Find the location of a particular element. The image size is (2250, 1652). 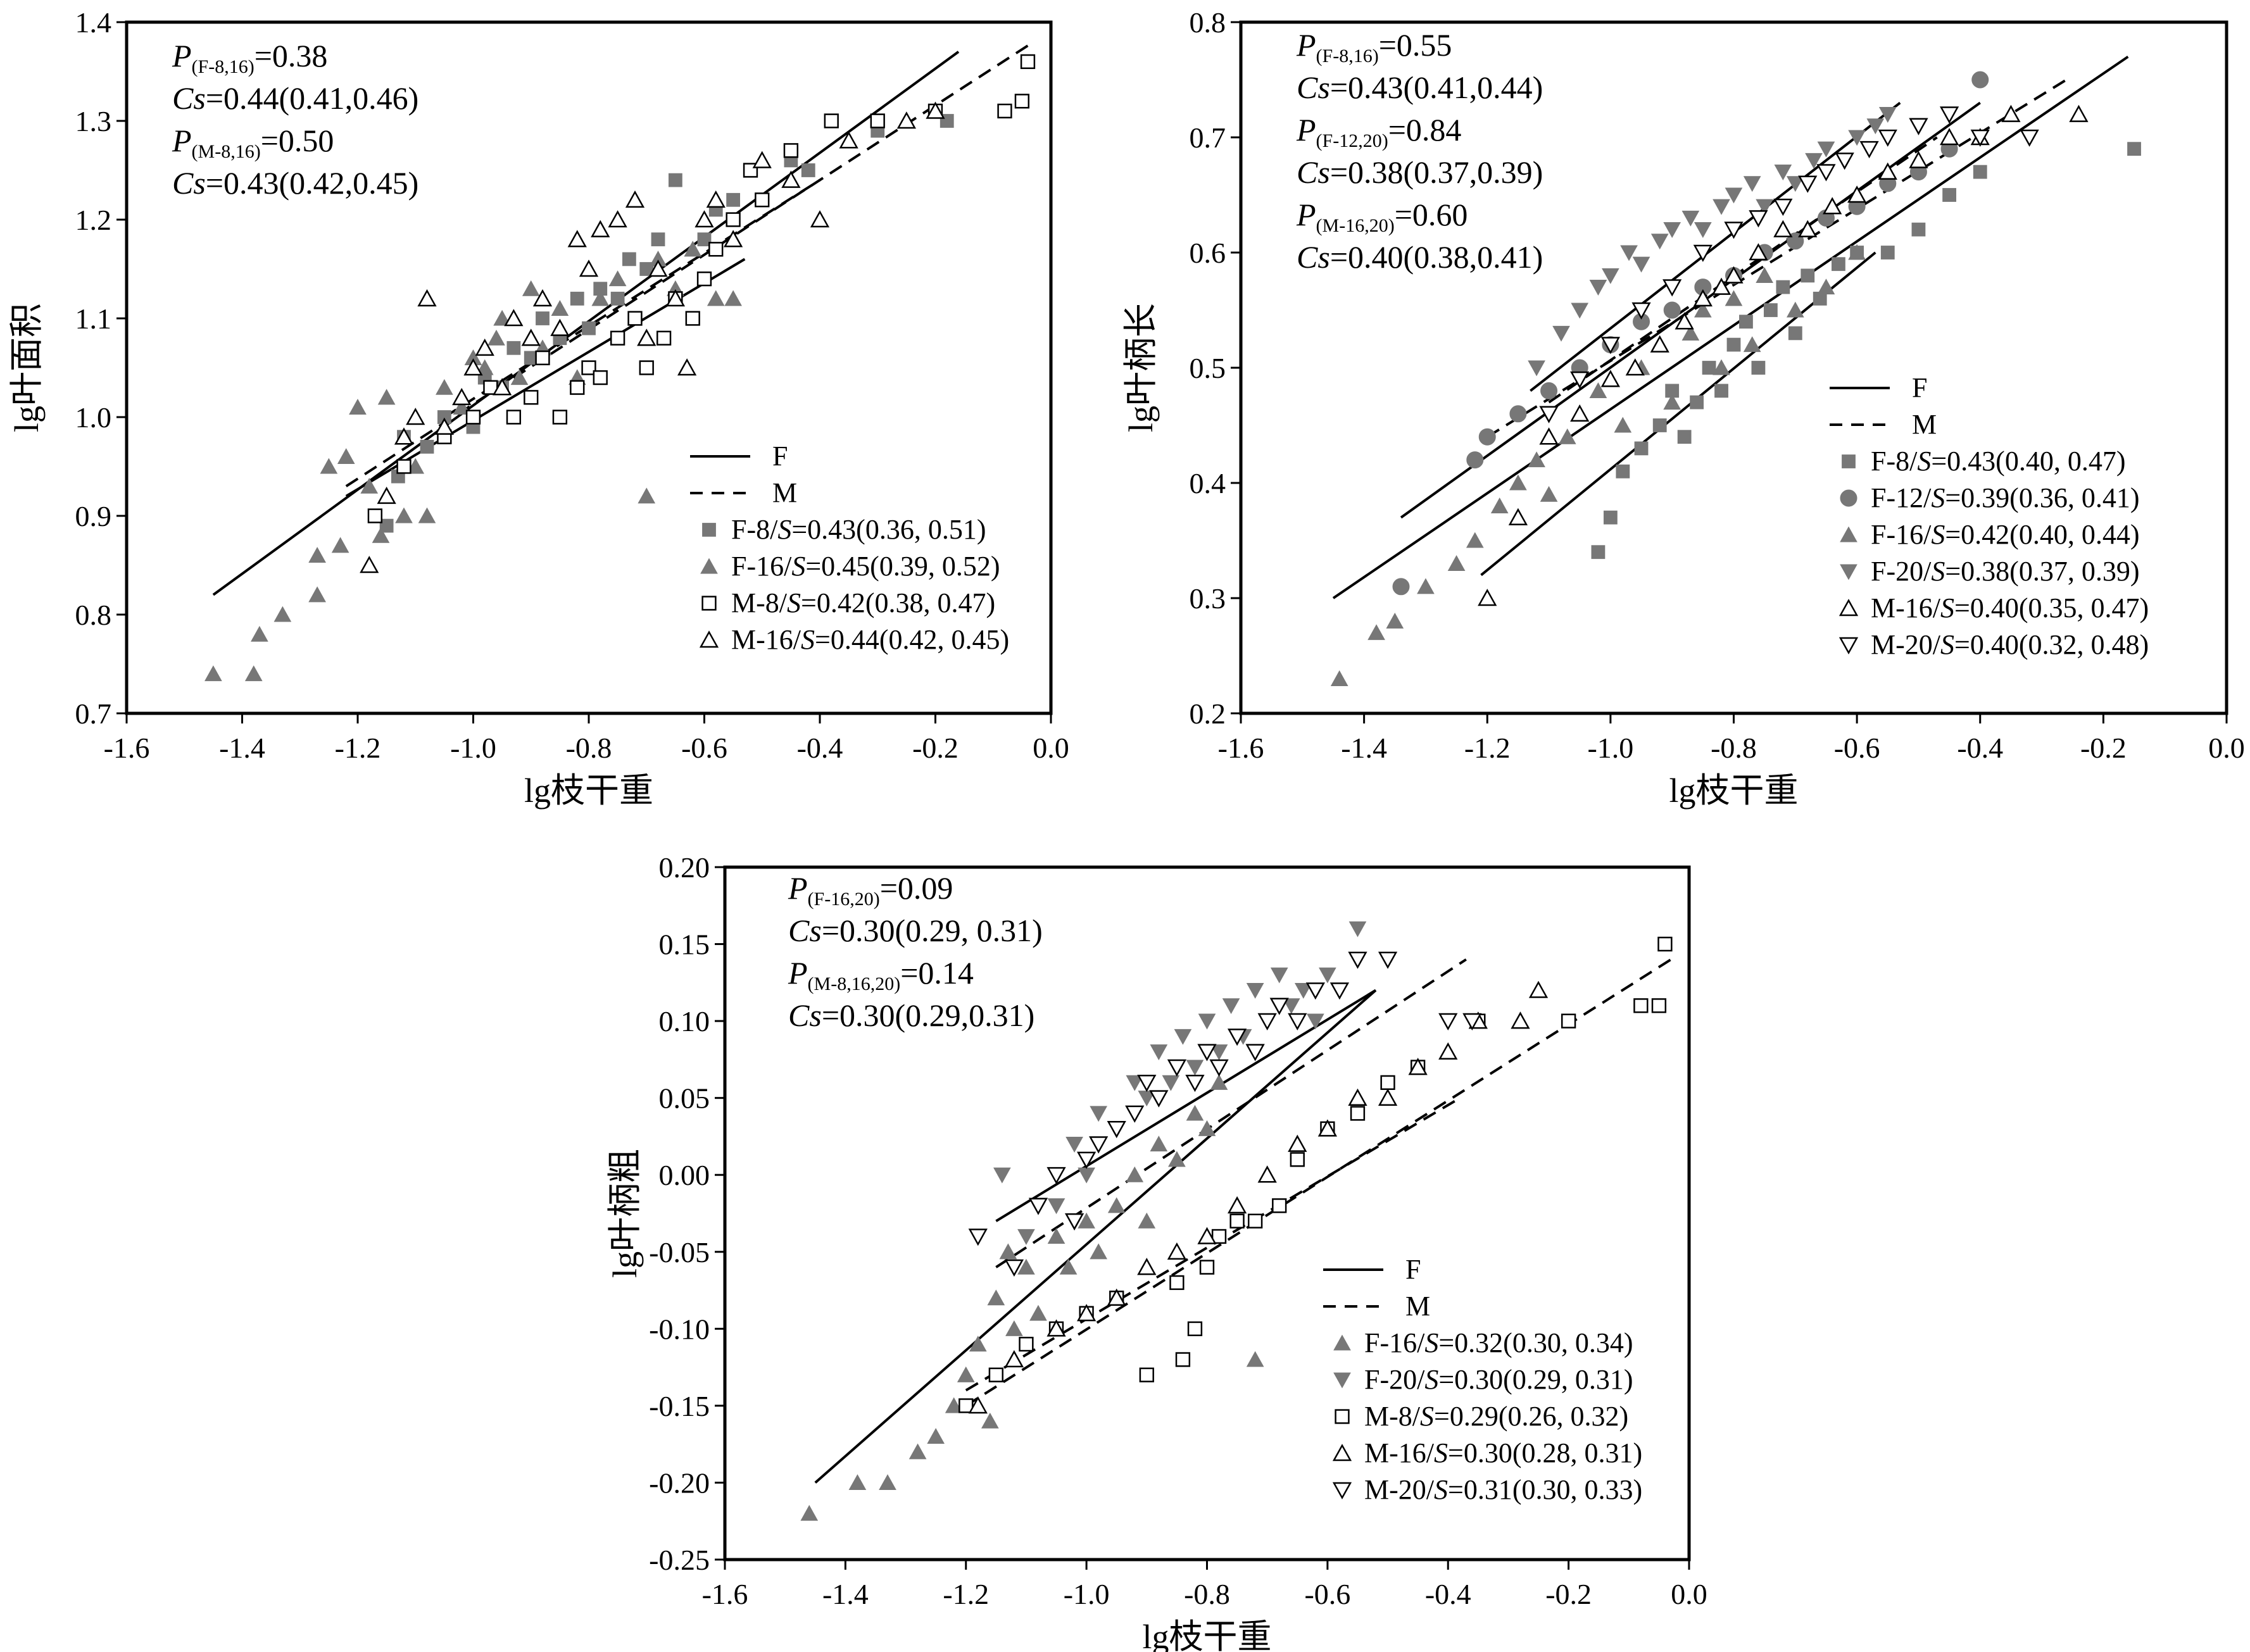

legend-prefix: F-8/ is located at coordinates (1895, 461).